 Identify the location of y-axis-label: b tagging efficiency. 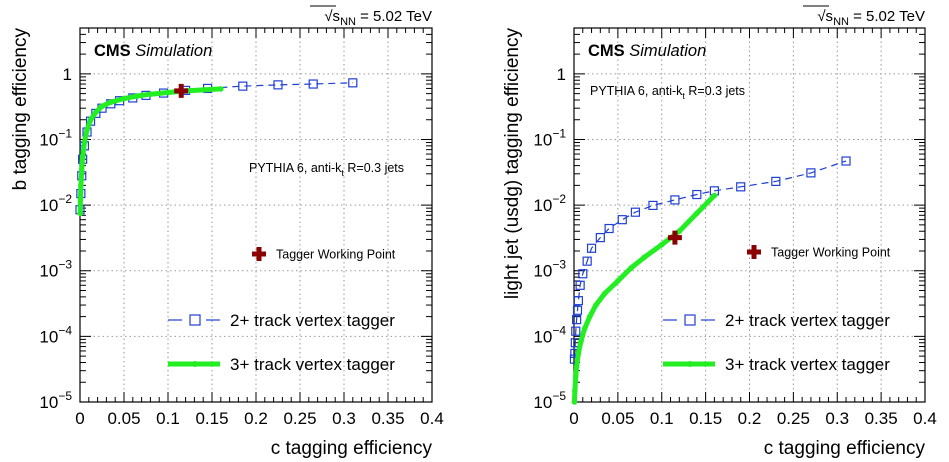
(20, 109).